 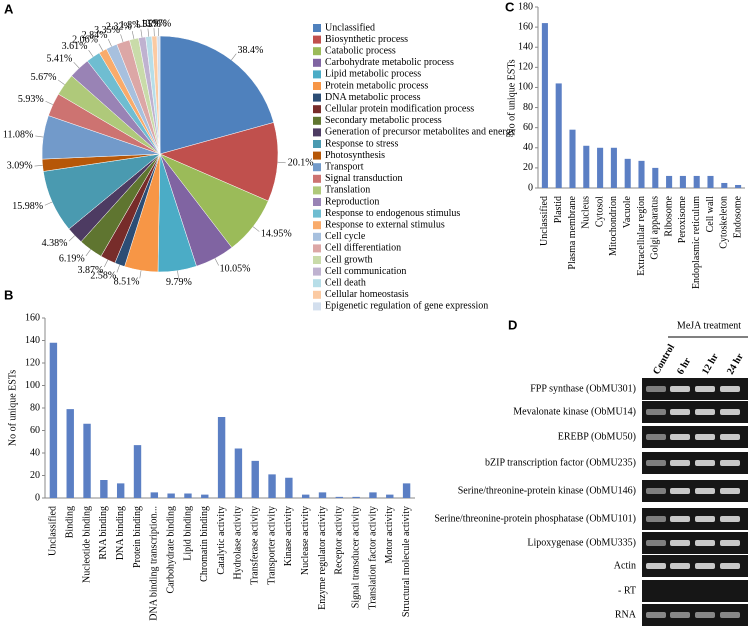 What do you see at coordinates (238, 543) in the screenshot?
I see `x-tick-label: Hydrolase activity` at bounding box center [238, 543].